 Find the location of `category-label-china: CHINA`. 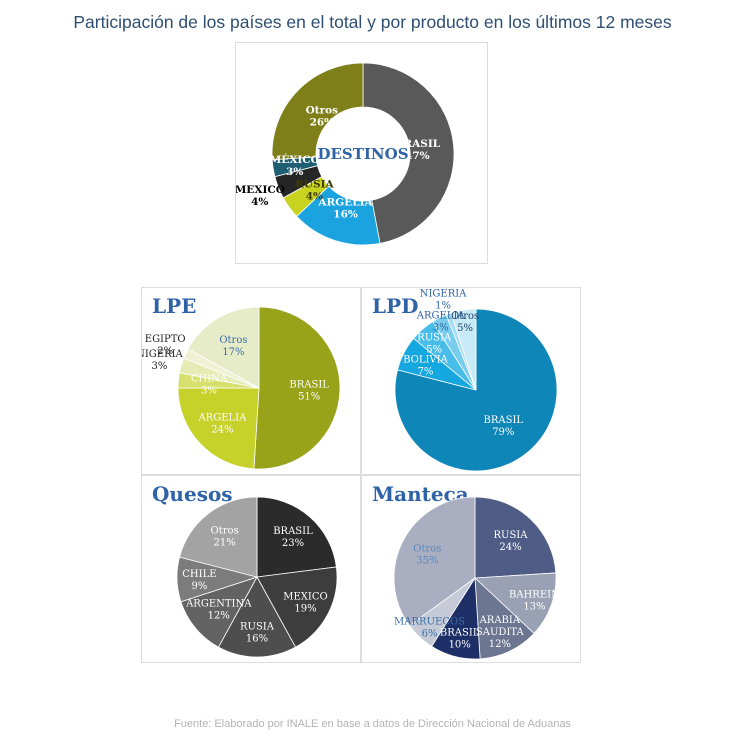

category-label-china: CHINA is located at coordinates (209, 378).